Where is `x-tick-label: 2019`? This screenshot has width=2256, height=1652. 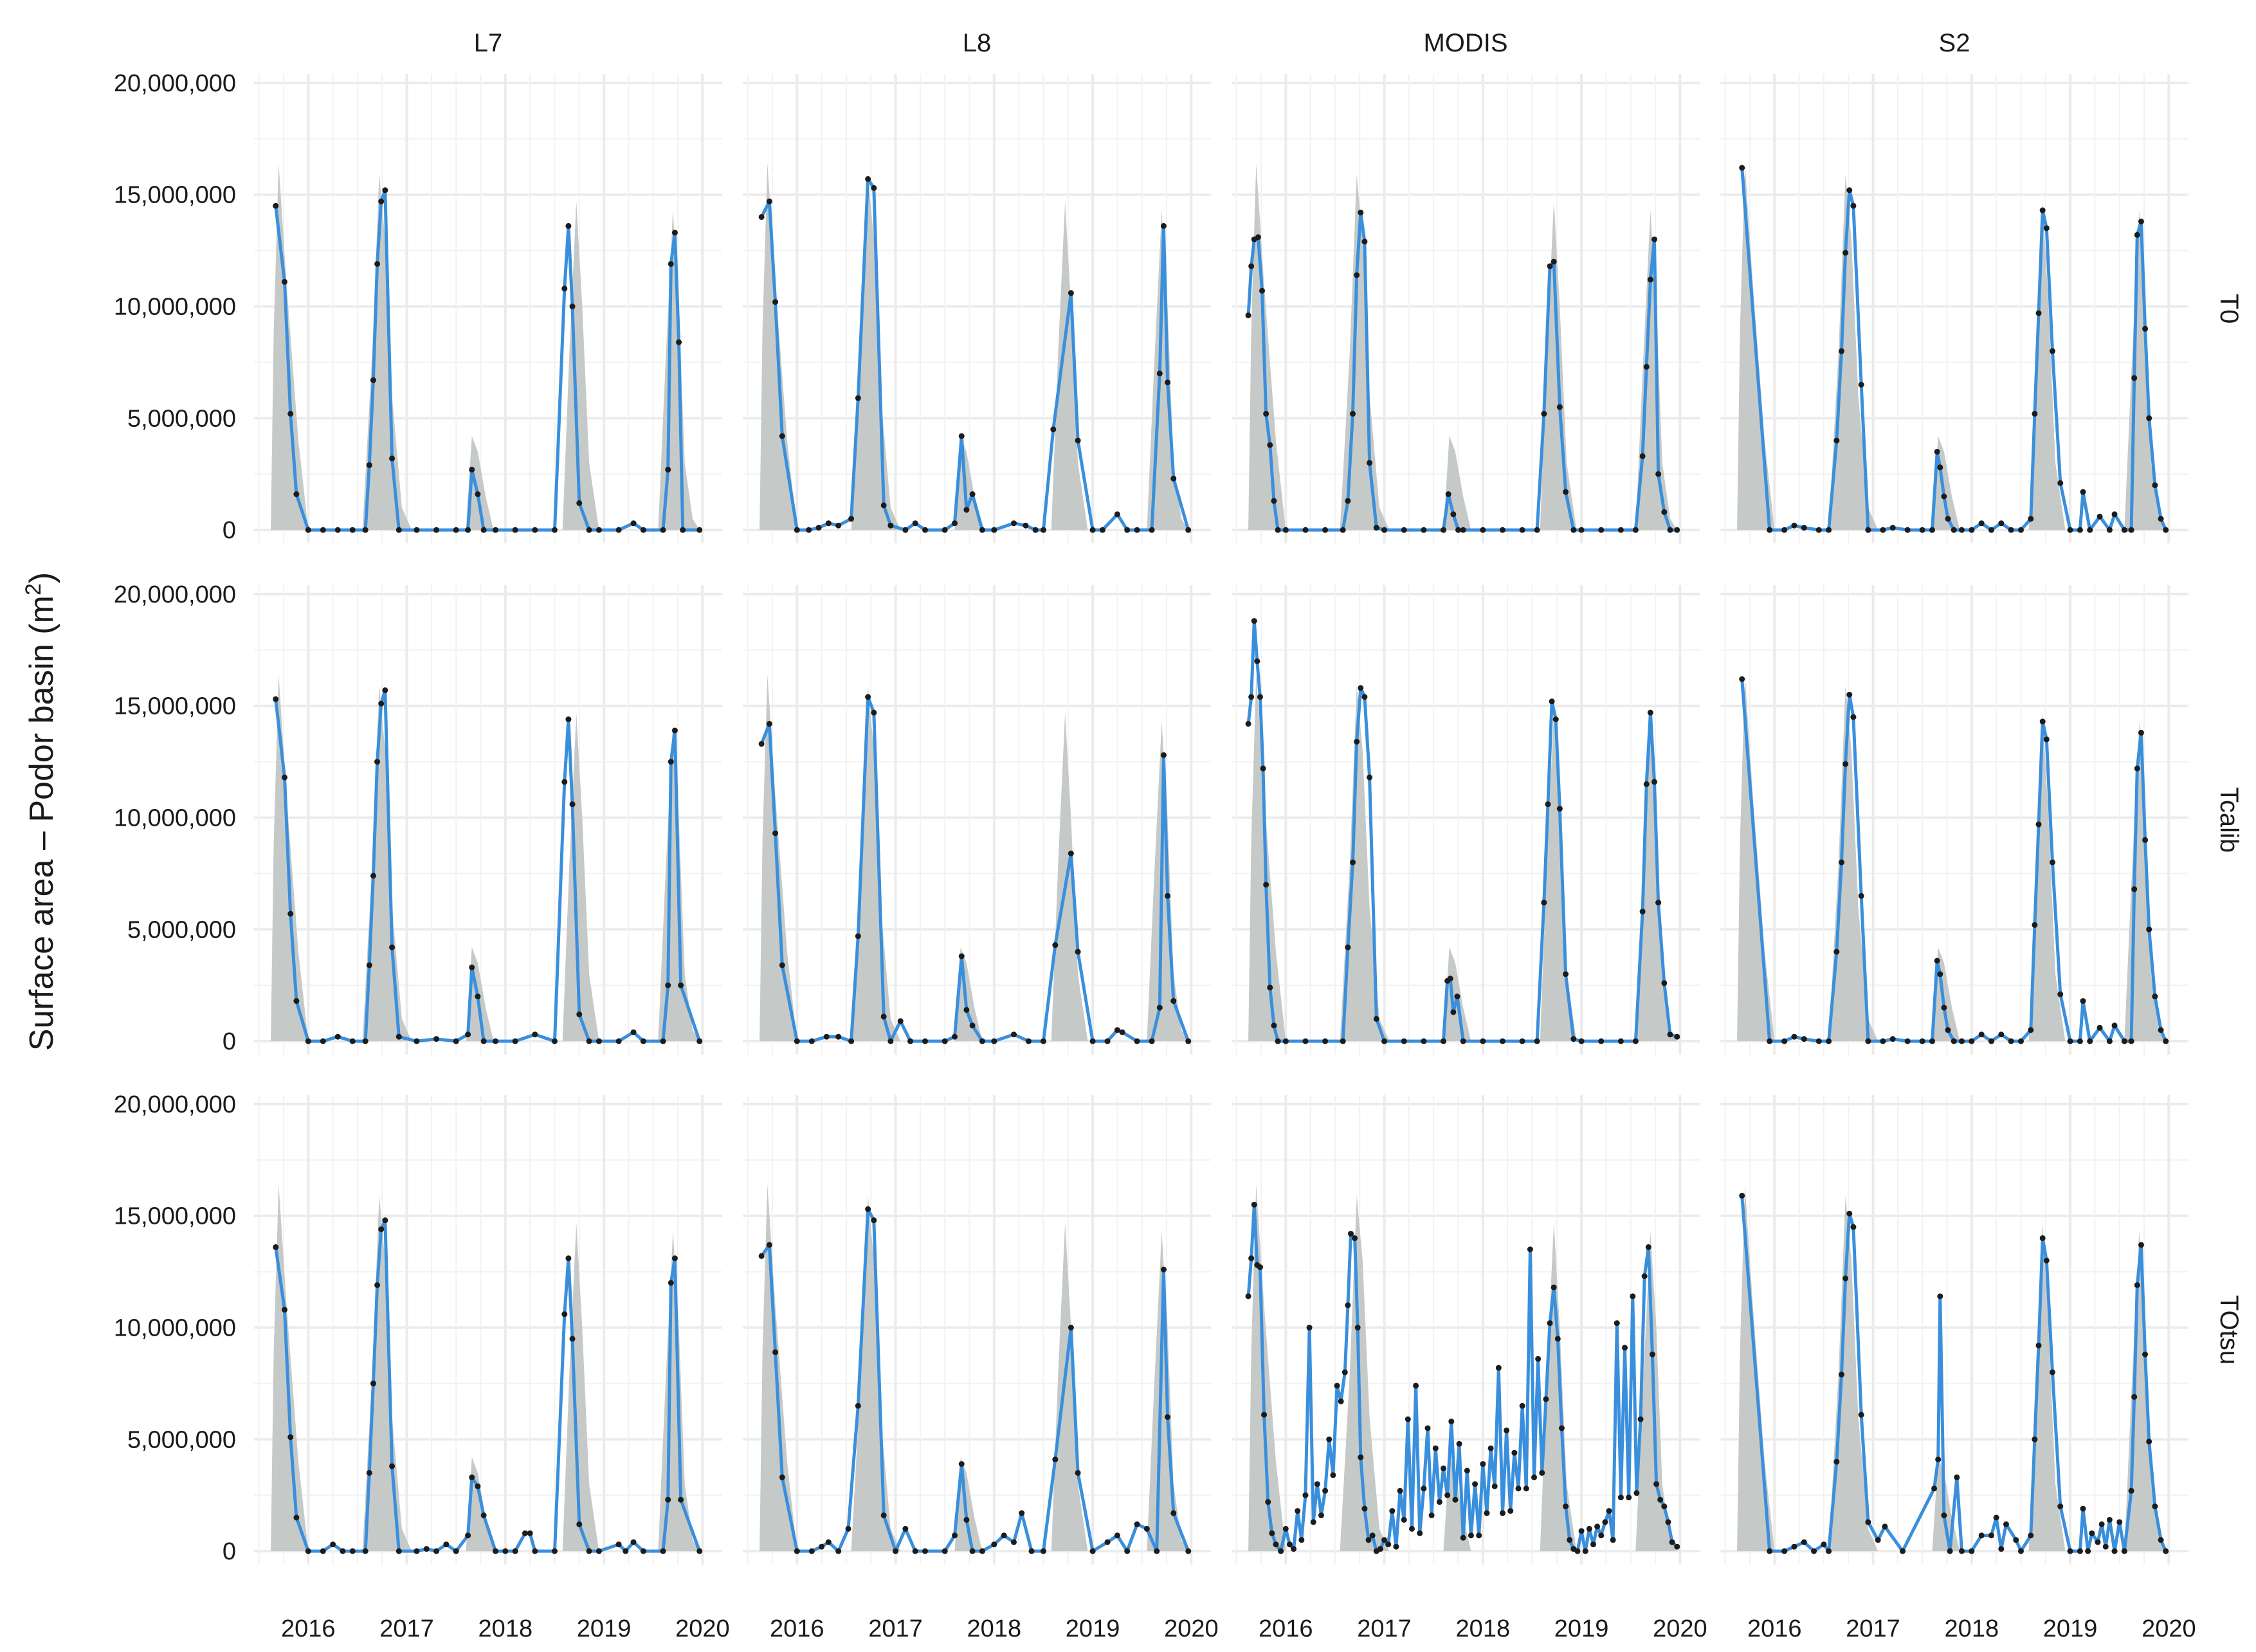 x-tick-label: 2019 is located at coordinates (1093, 1628).